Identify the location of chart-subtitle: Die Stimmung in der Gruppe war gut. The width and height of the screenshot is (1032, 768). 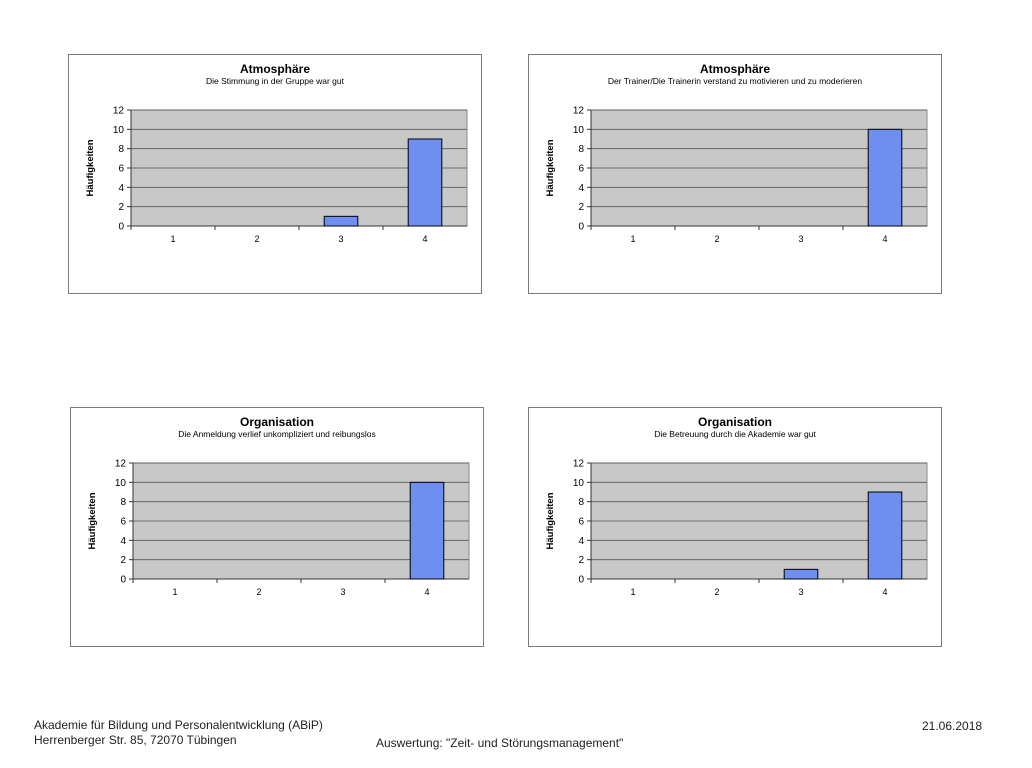
(275, 81).